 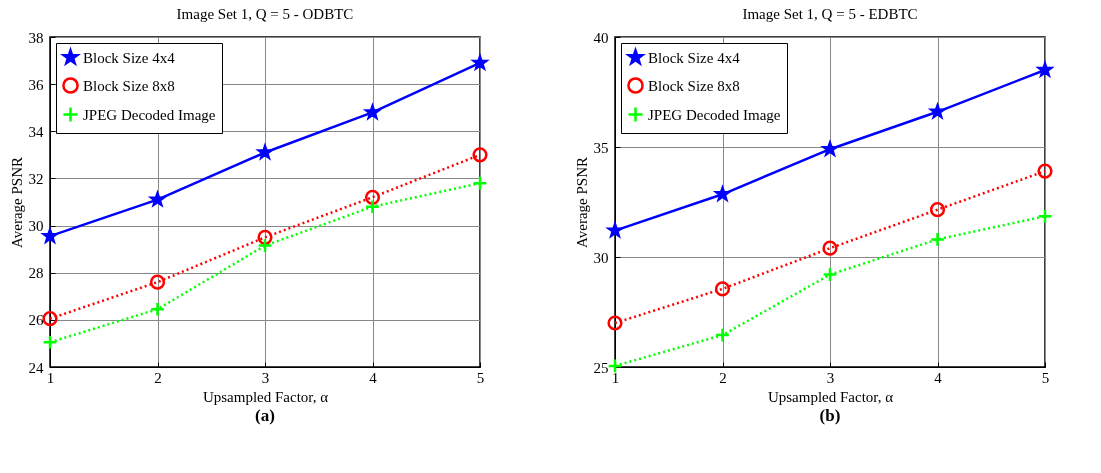 I want to click on y-tick-label: 26, so click(x=36, y=320).